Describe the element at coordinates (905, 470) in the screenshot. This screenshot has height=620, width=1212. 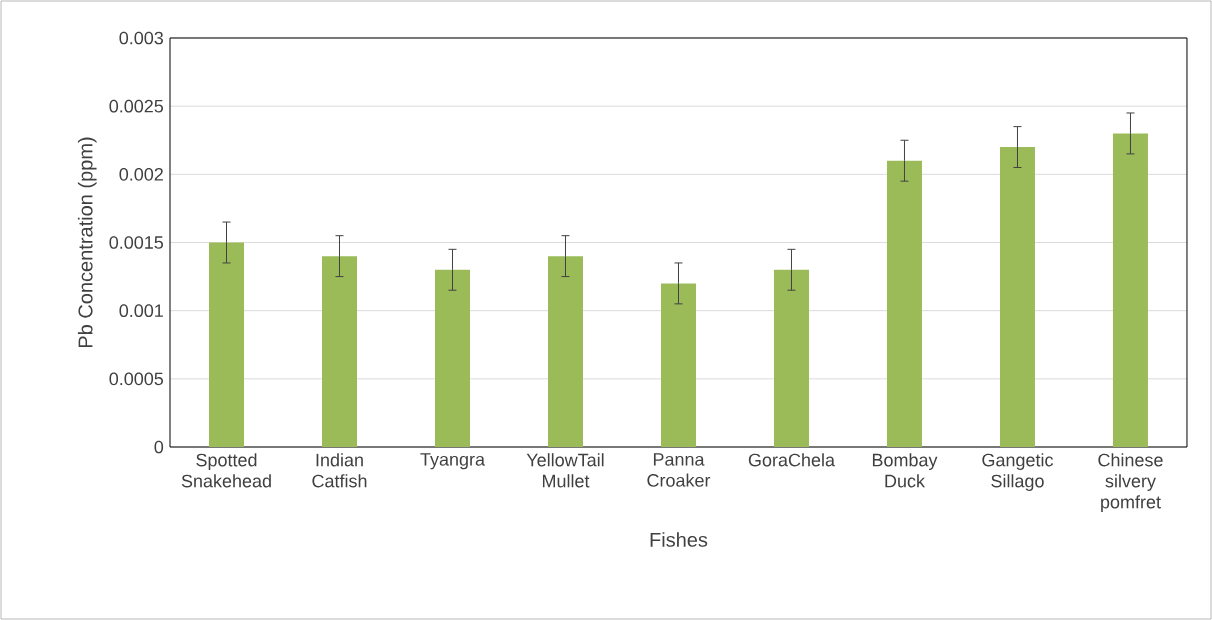
I see `x-tick-label: Bombay Duck` at that location.